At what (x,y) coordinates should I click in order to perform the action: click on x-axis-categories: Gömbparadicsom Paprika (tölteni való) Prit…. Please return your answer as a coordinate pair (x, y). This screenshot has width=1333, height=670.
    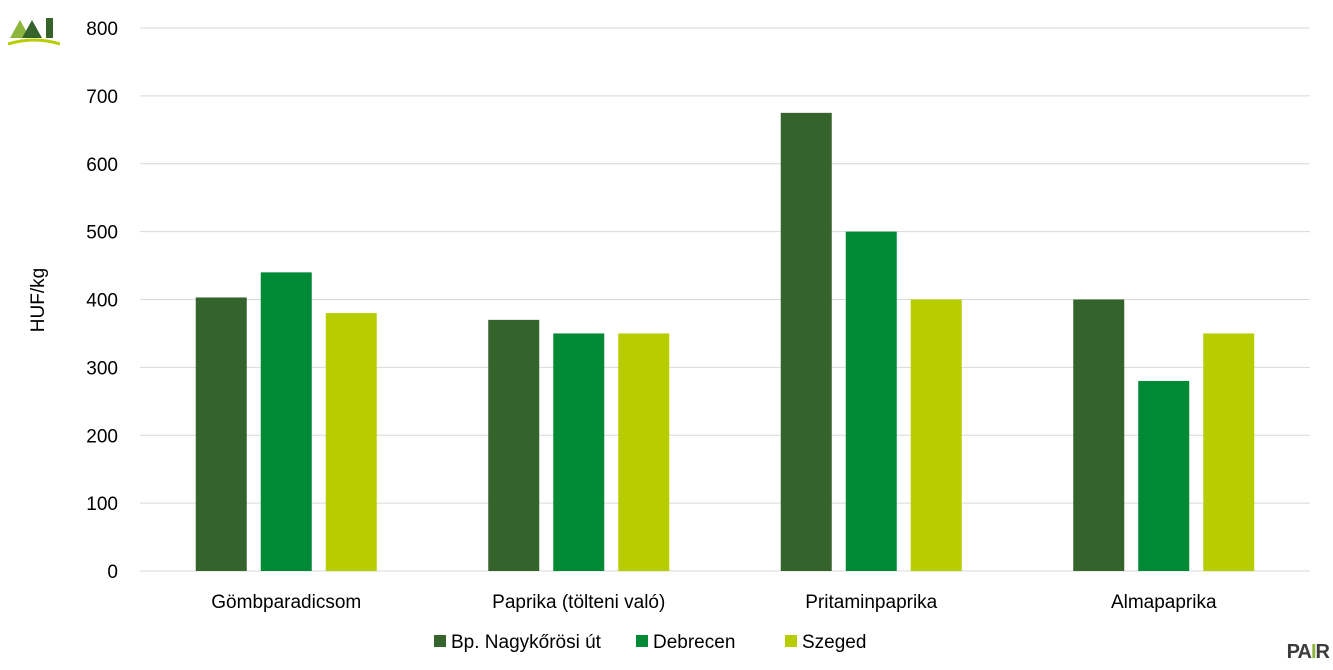
    Looking at the image, I should click on (714, 602).